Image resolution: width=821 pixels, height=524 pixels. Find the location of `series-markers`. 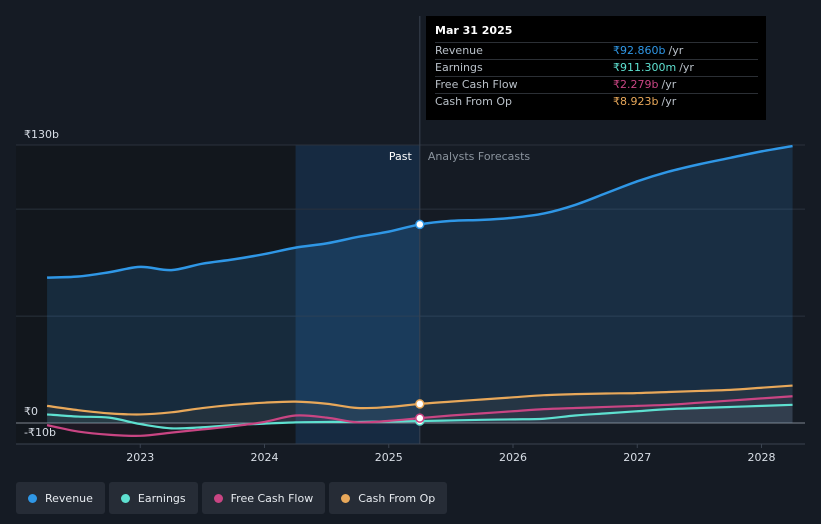

series-markers is located at coordinates (420, 322).